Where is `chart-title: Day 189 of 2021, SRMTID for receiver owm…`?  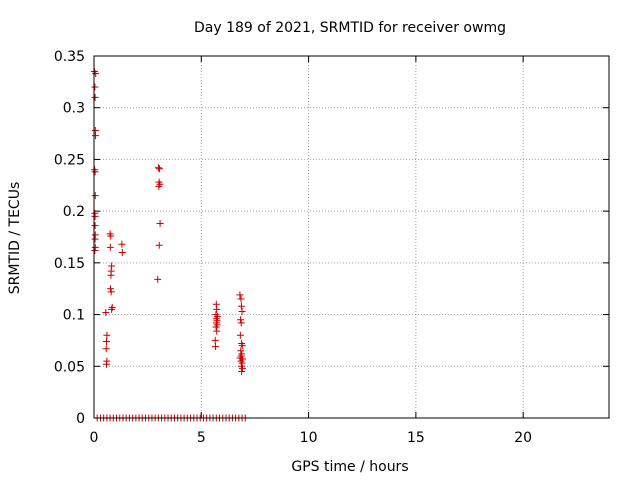
chart-title: Day 189 of 2021, SRMTID for receiver owm… is located at coordinates (350, 28).